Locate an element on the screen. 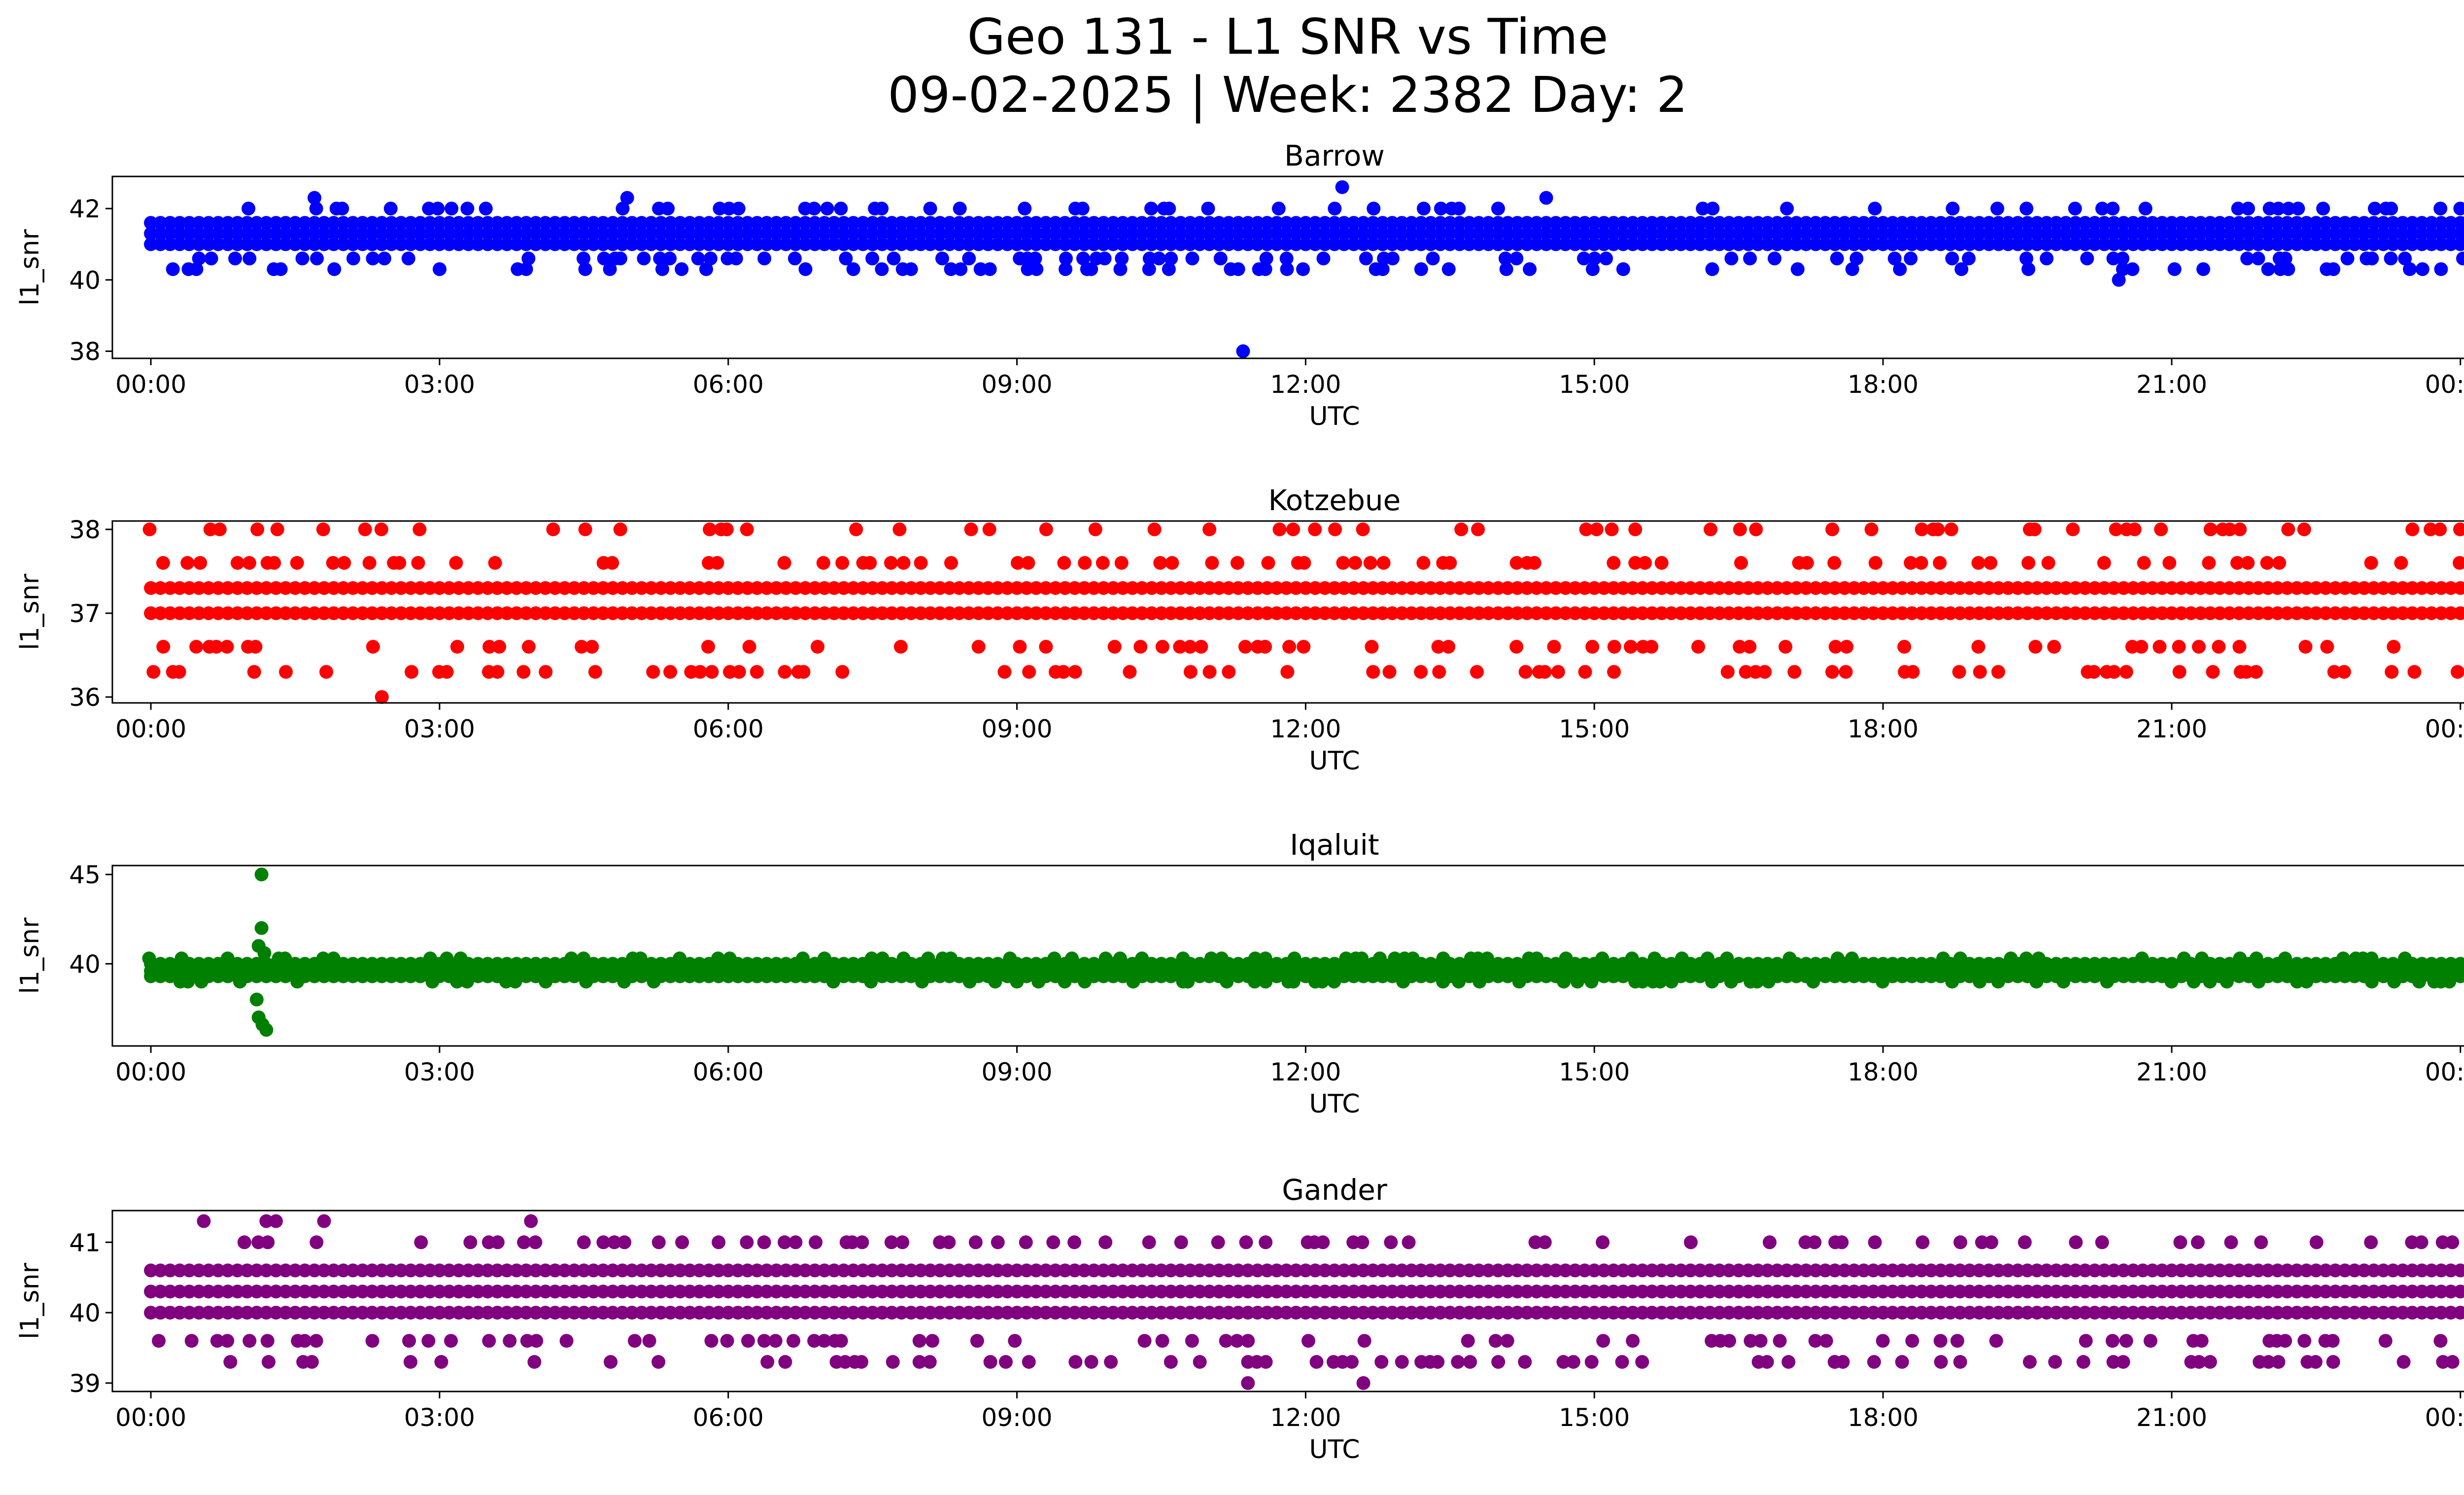  x-tick-label: 00:00 is located at coordinates (150, 729).